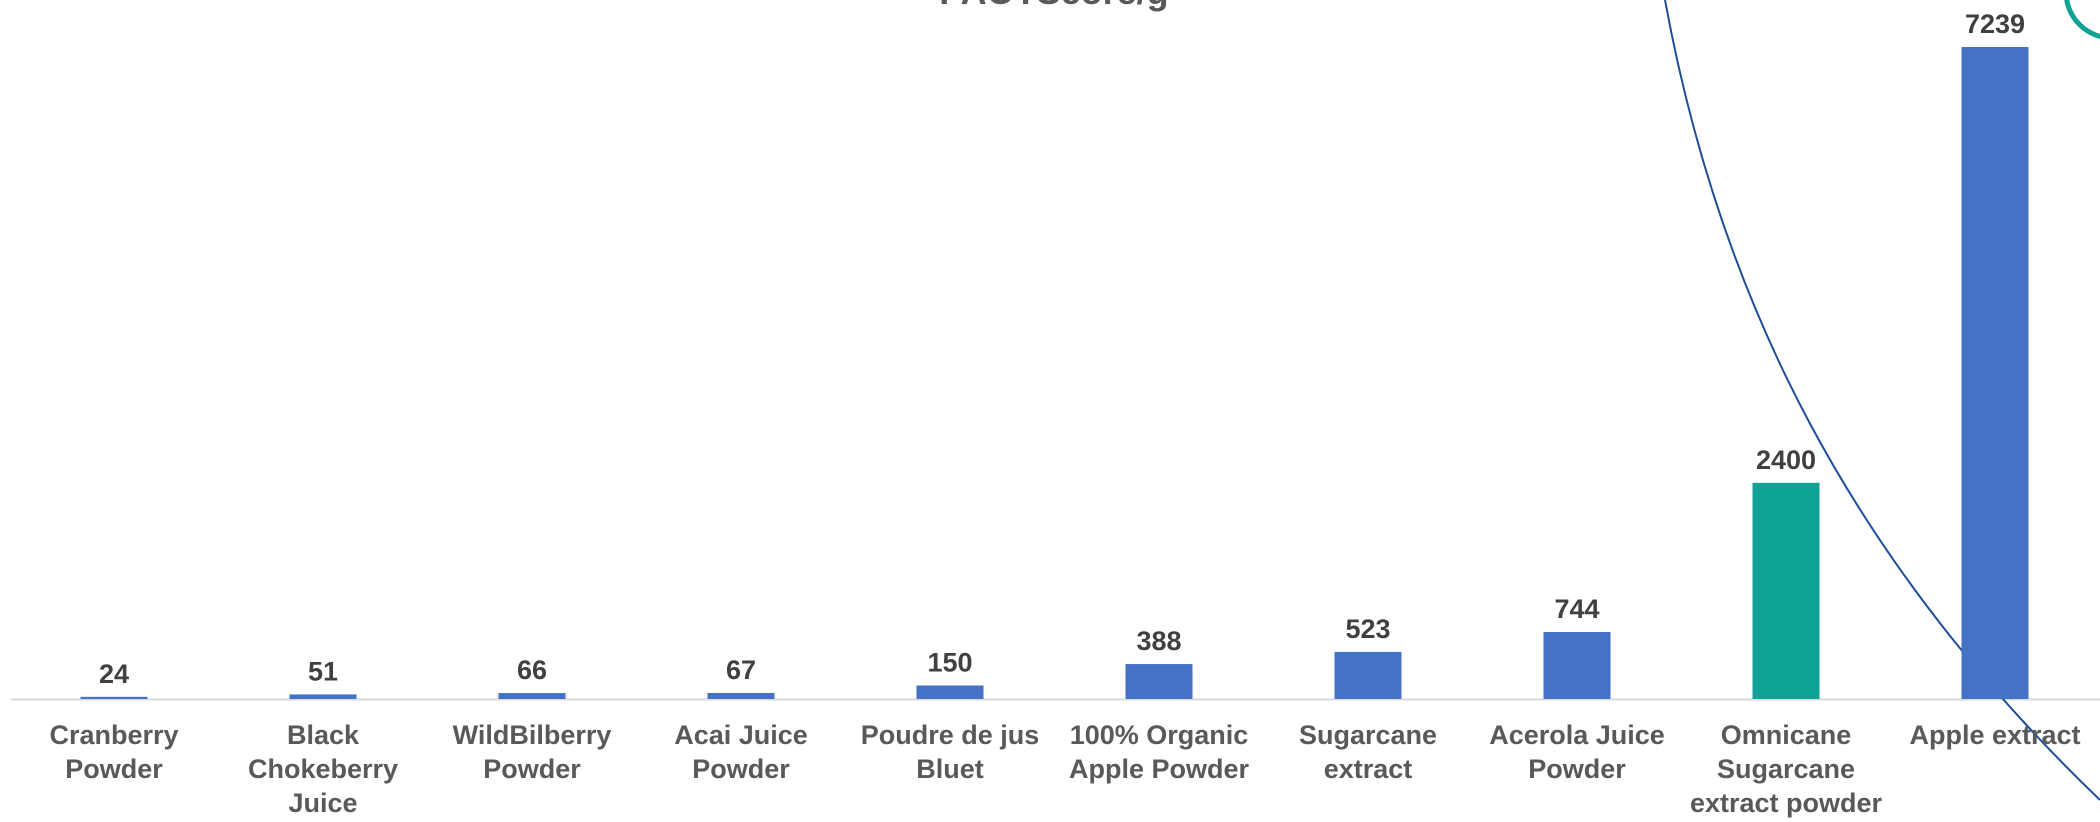 This screenshot has width=2100, height=822. Describe the element at coordinates (323, 671) in the screenshot. I see `value-label: 51` at that location.